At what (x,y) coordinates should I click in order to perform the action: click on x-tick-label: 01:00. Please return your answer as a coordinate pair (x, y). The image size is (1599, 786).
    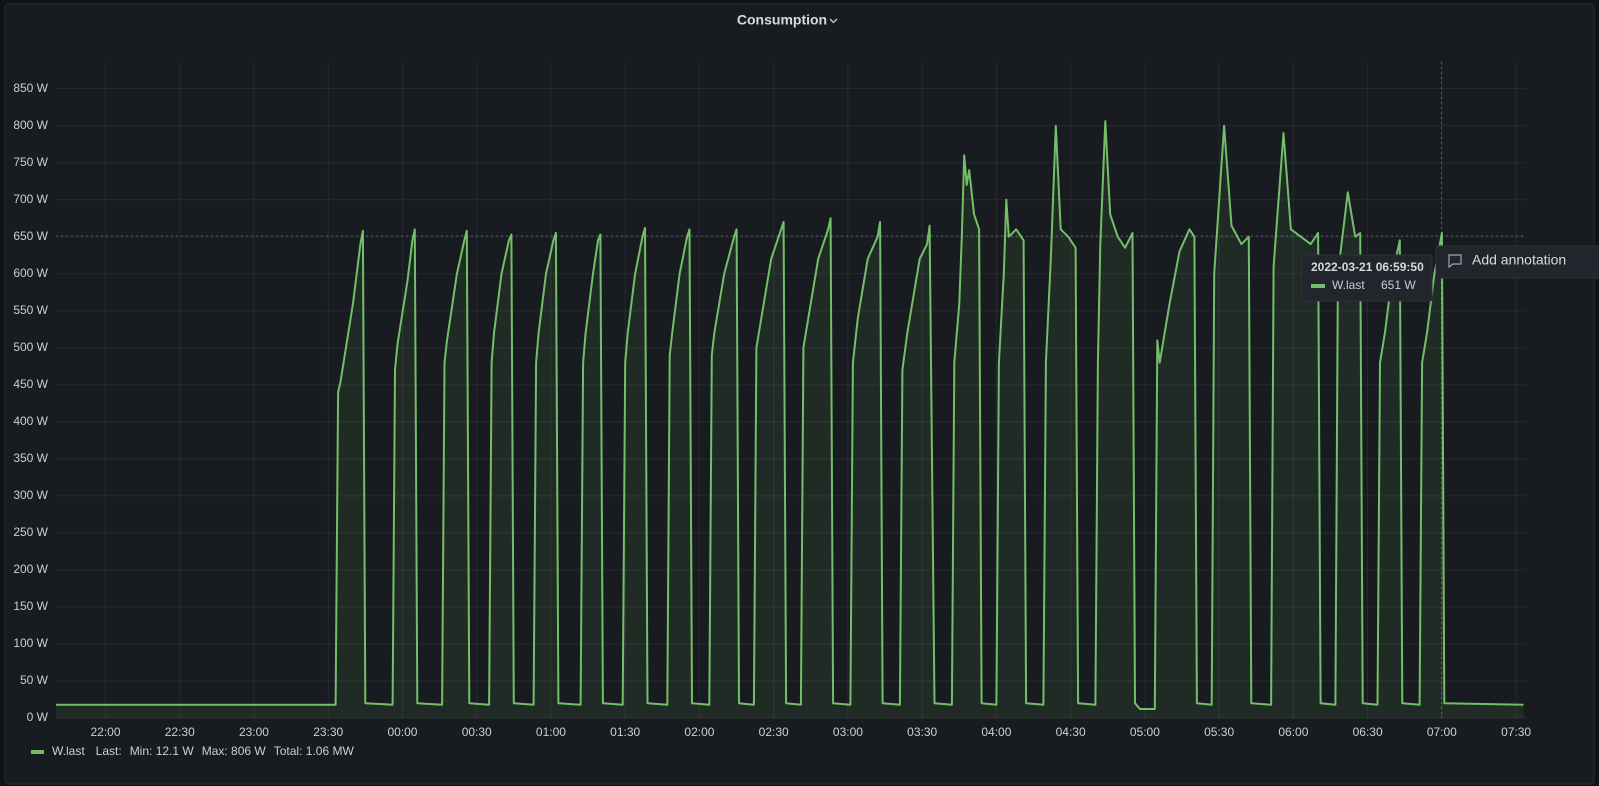
    Looking at the image, I should click on (551, 732).